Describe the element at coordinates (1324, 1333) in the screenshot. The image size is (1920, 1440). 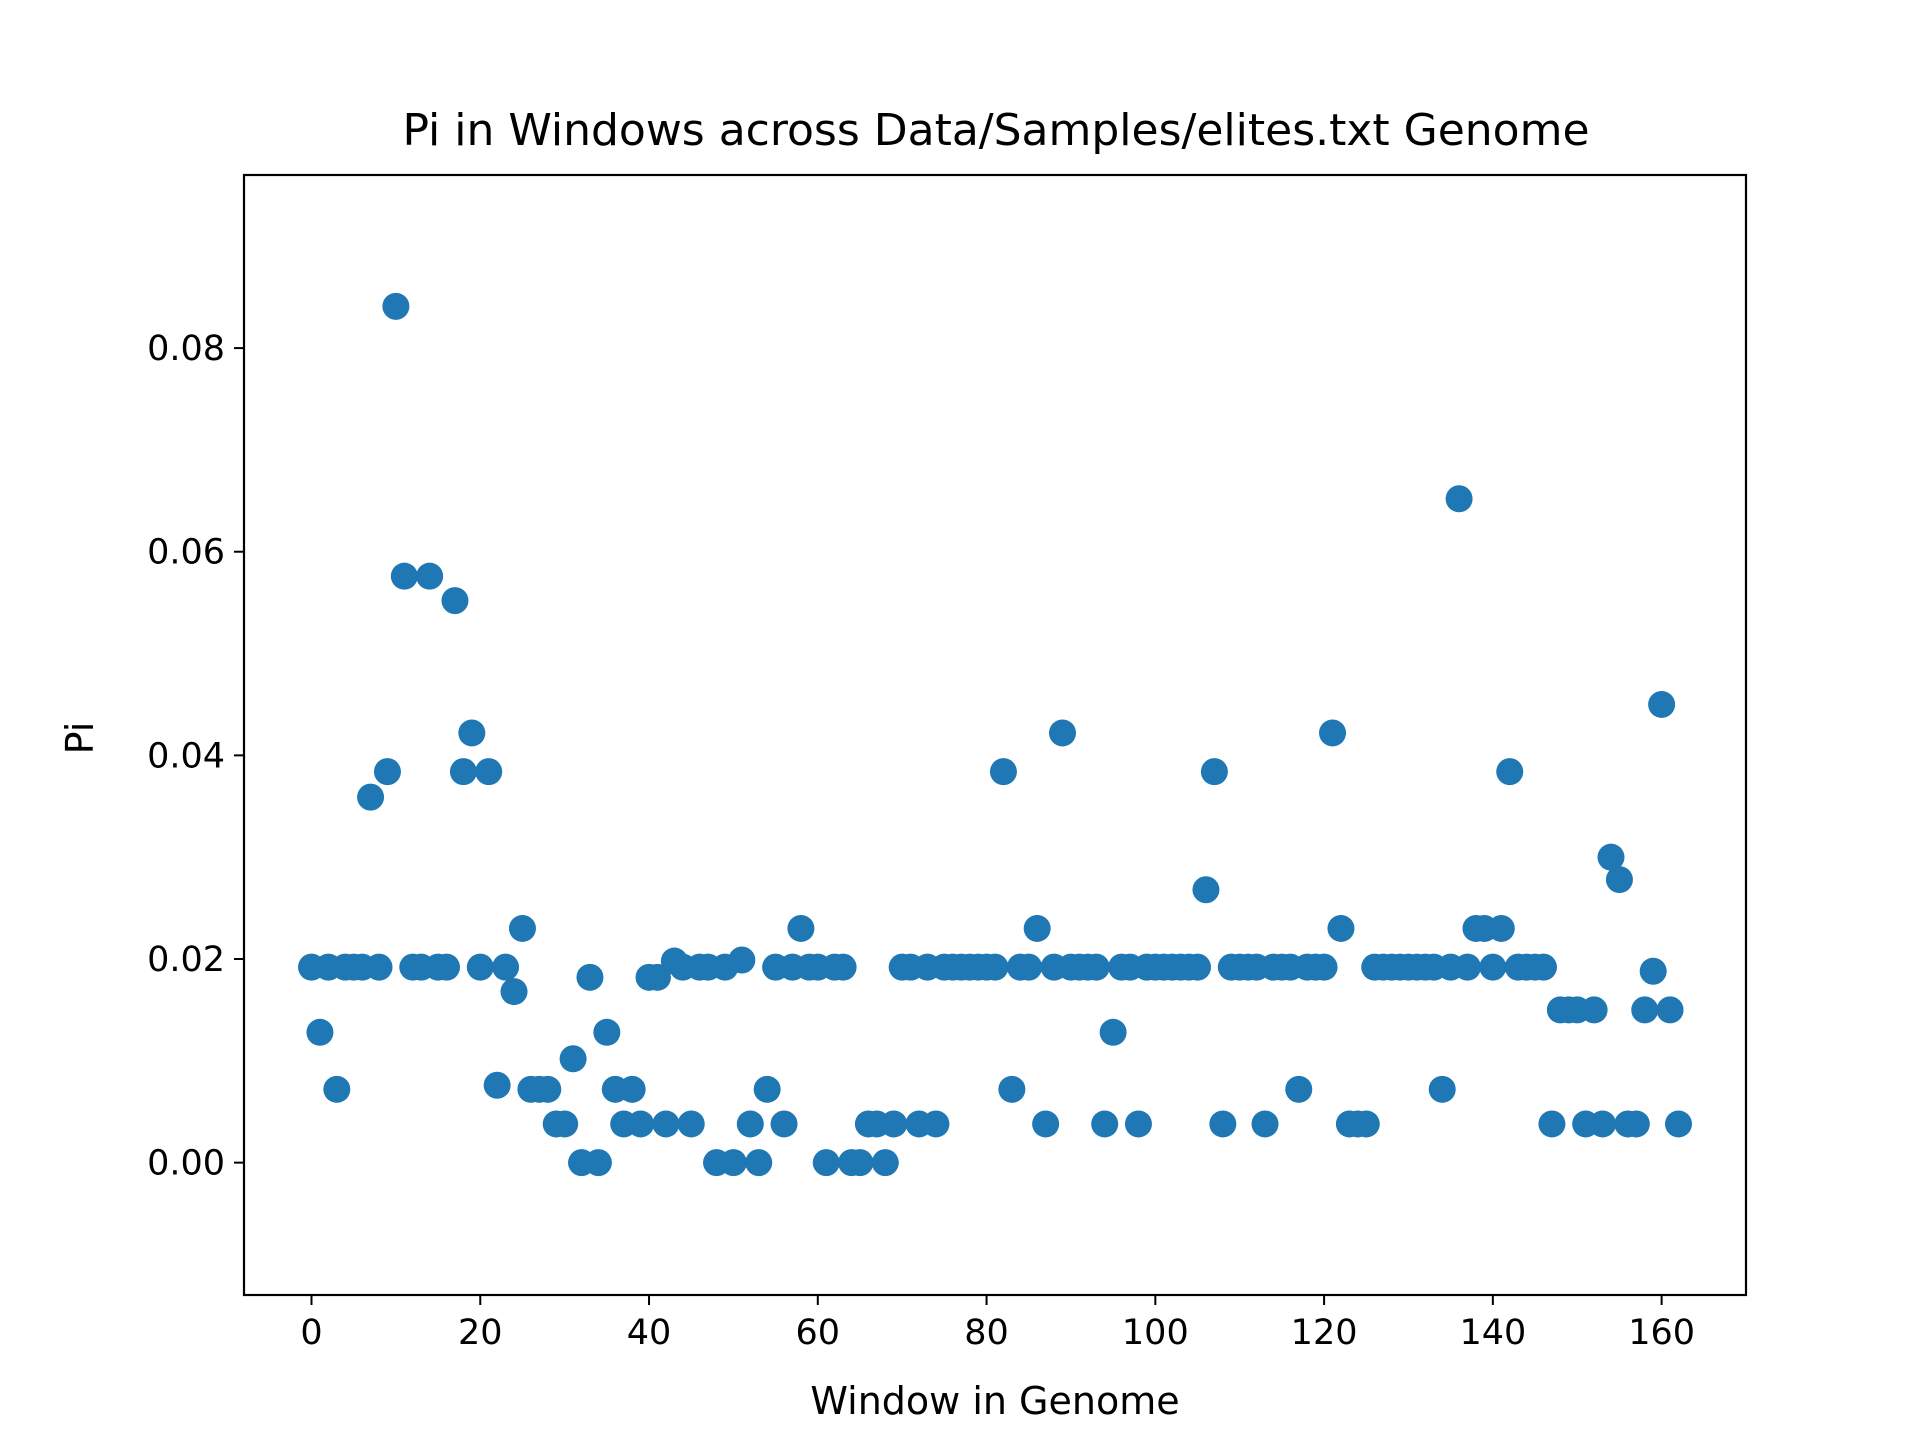
I see `x-tick-label: 120` at that location.